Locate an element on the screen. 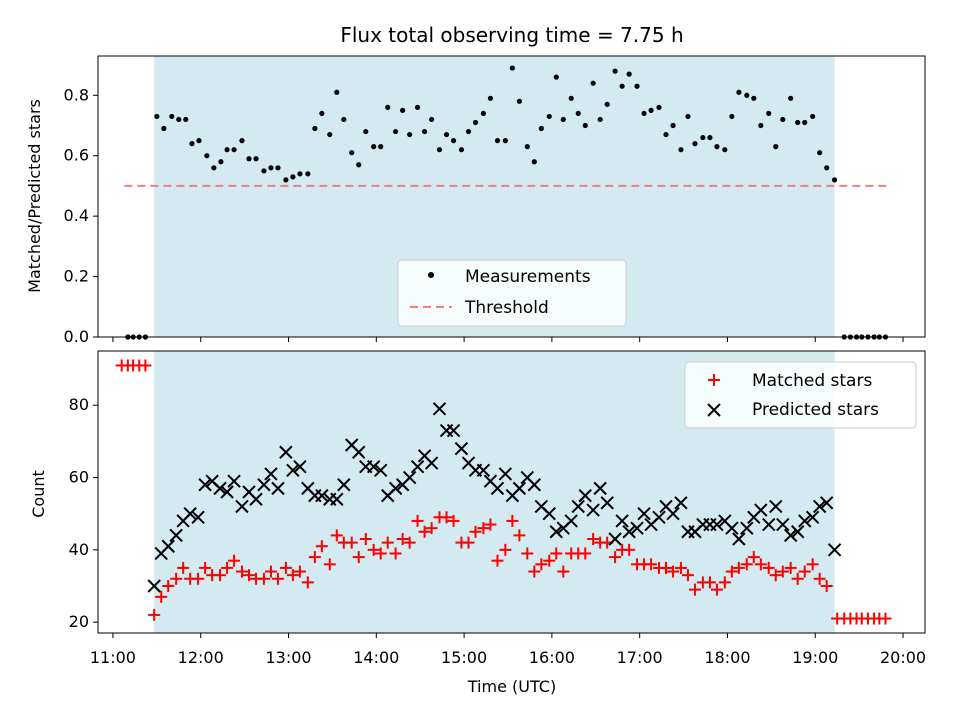  top-x-ticks is located at coordinates (508, 339).